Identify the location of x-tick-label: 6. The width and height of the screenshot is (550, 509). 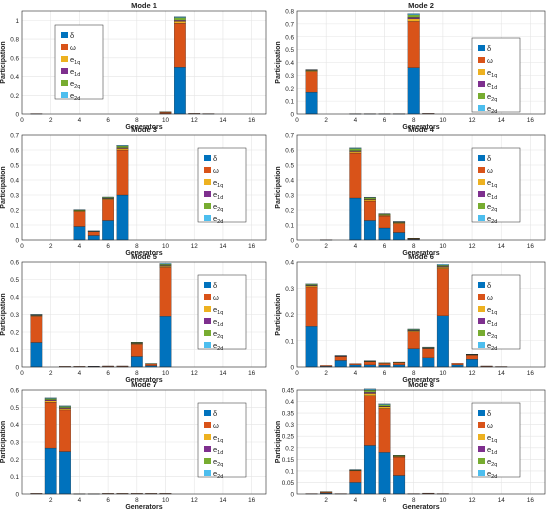
(108, 246).